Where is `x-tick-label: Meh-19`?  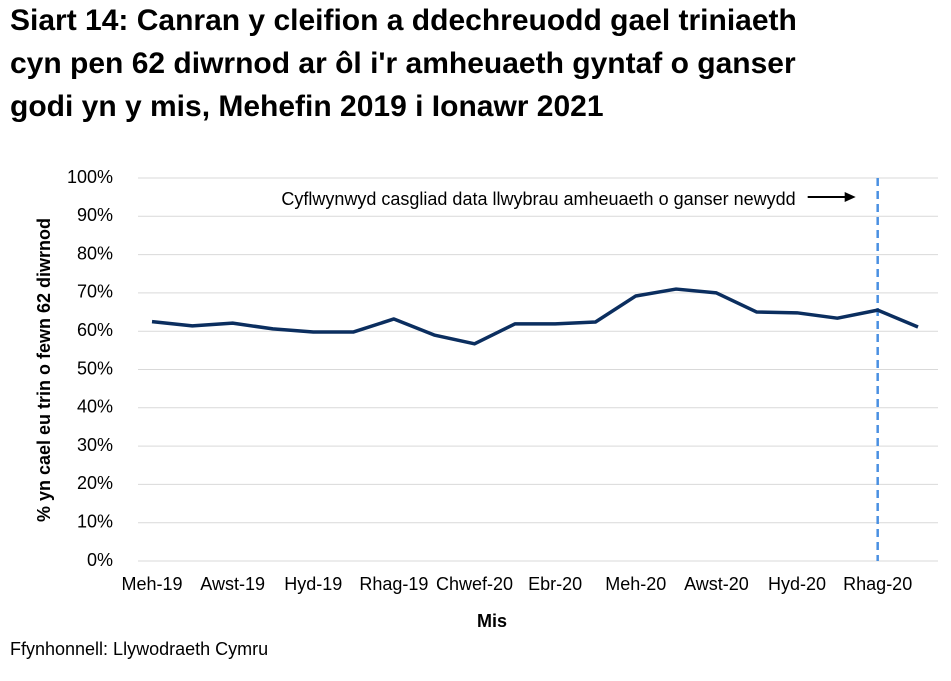 x-tick-label: Meh-19 is located at coordinates (151, 584).